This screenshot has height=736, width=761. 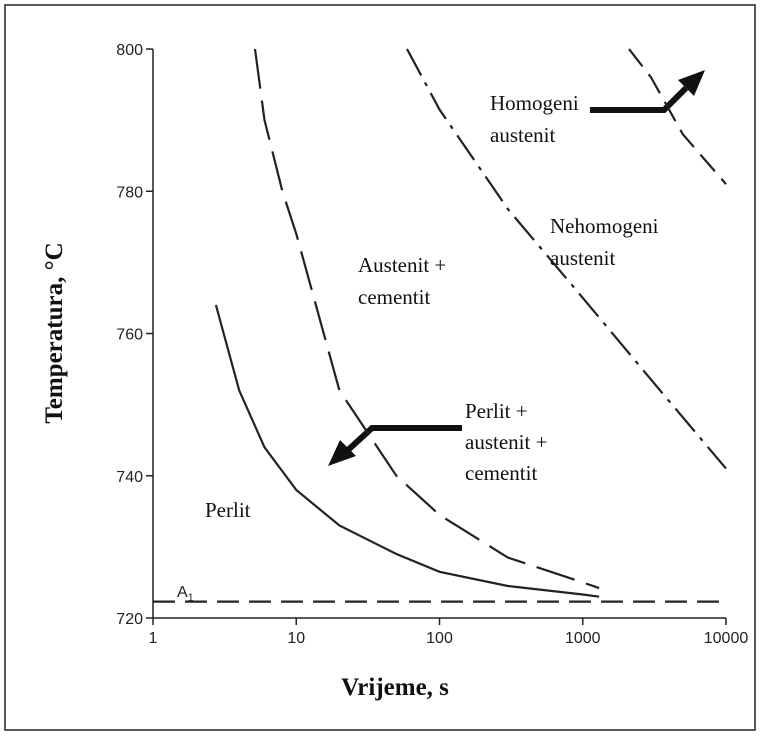 What do you see at coordinates (129, 477) in the screenshot?
I see `y-tick-label: 740` at bounding box center [129, 477].